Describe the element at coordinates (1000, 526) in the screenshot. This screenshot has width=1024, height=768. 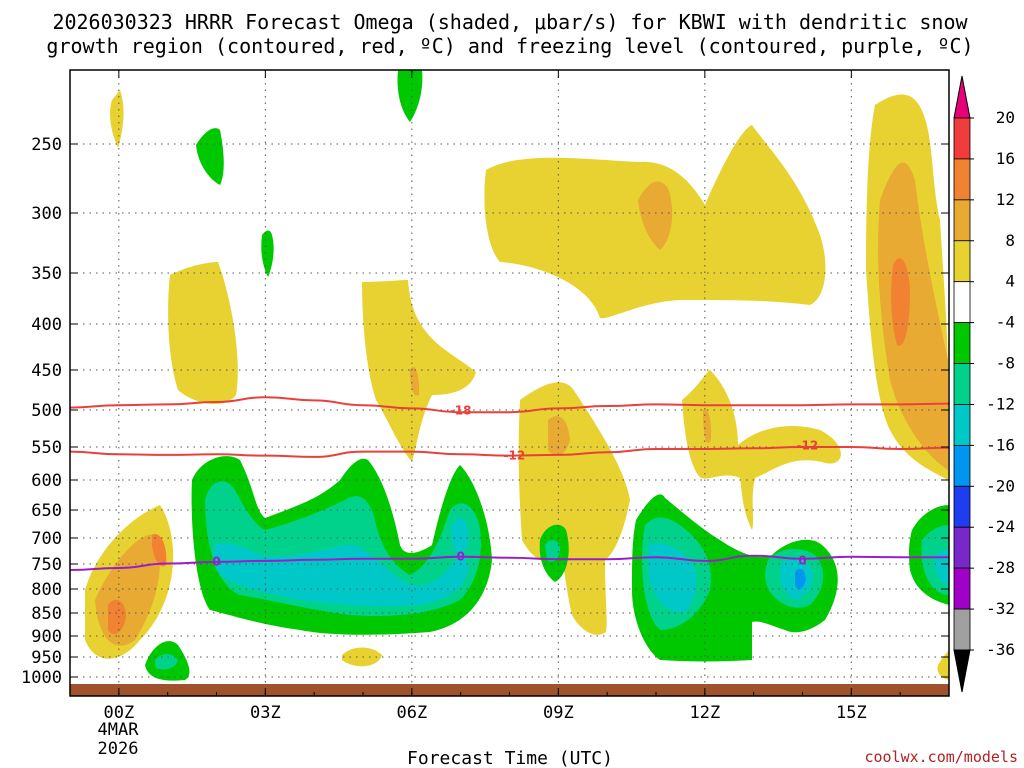
I see `colorbar-label-10: -24` at that location.